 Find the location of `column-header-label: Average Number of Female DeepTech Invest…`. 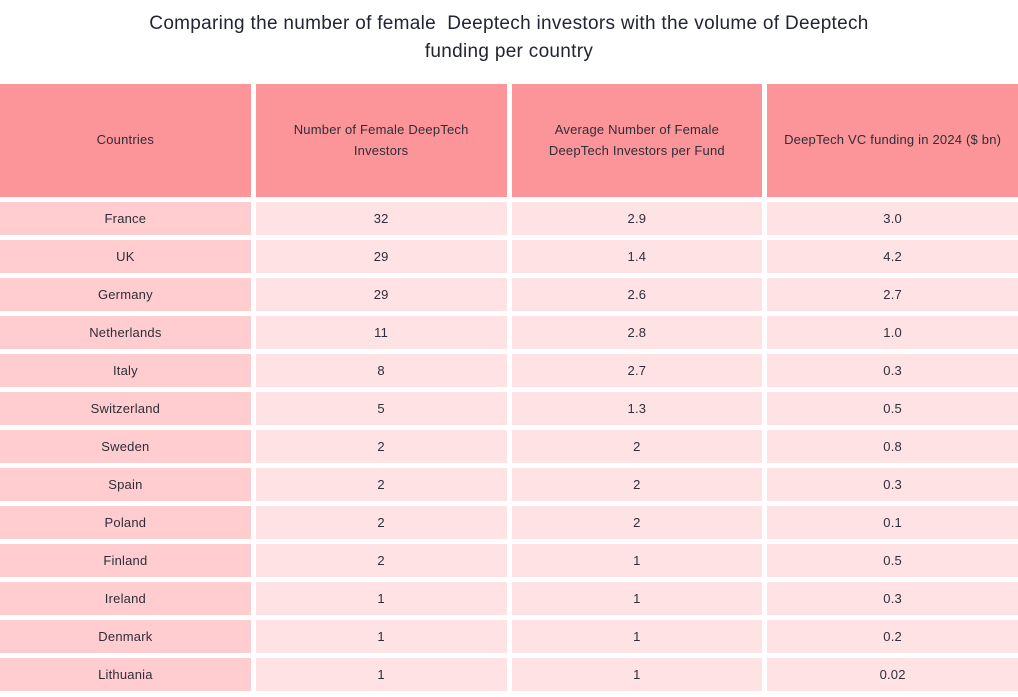

column-header-label: Average Number of Female DeepTech Invest… is located at coordinates (636, 140).